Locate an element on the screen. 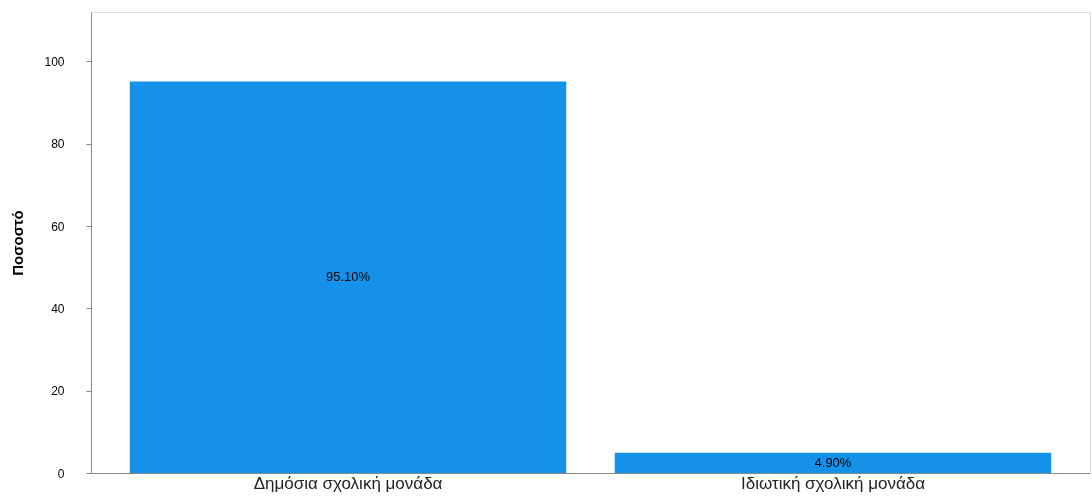  data-label: 4.90% is located at coordinates (833, 462).